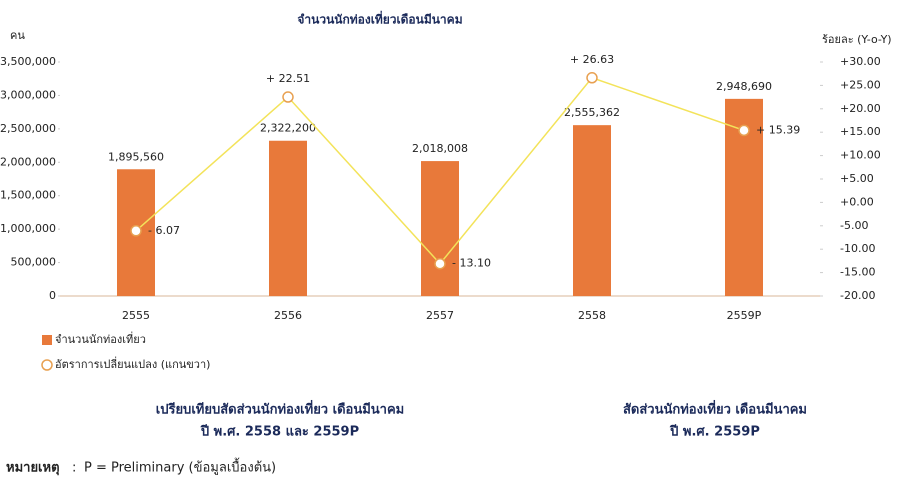  Describe the element at coordinates (714, 432) in the screenshot. I see `caption: ปี พ.ศ. 2559P` at that location.